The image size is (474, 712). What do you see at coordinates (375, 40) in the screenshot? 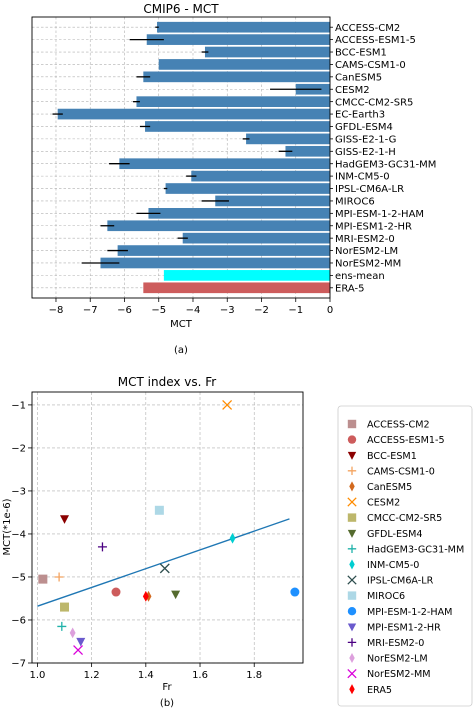
I see `category-label: ACCESS-ESM1-5` at bounding box center [375, 40].